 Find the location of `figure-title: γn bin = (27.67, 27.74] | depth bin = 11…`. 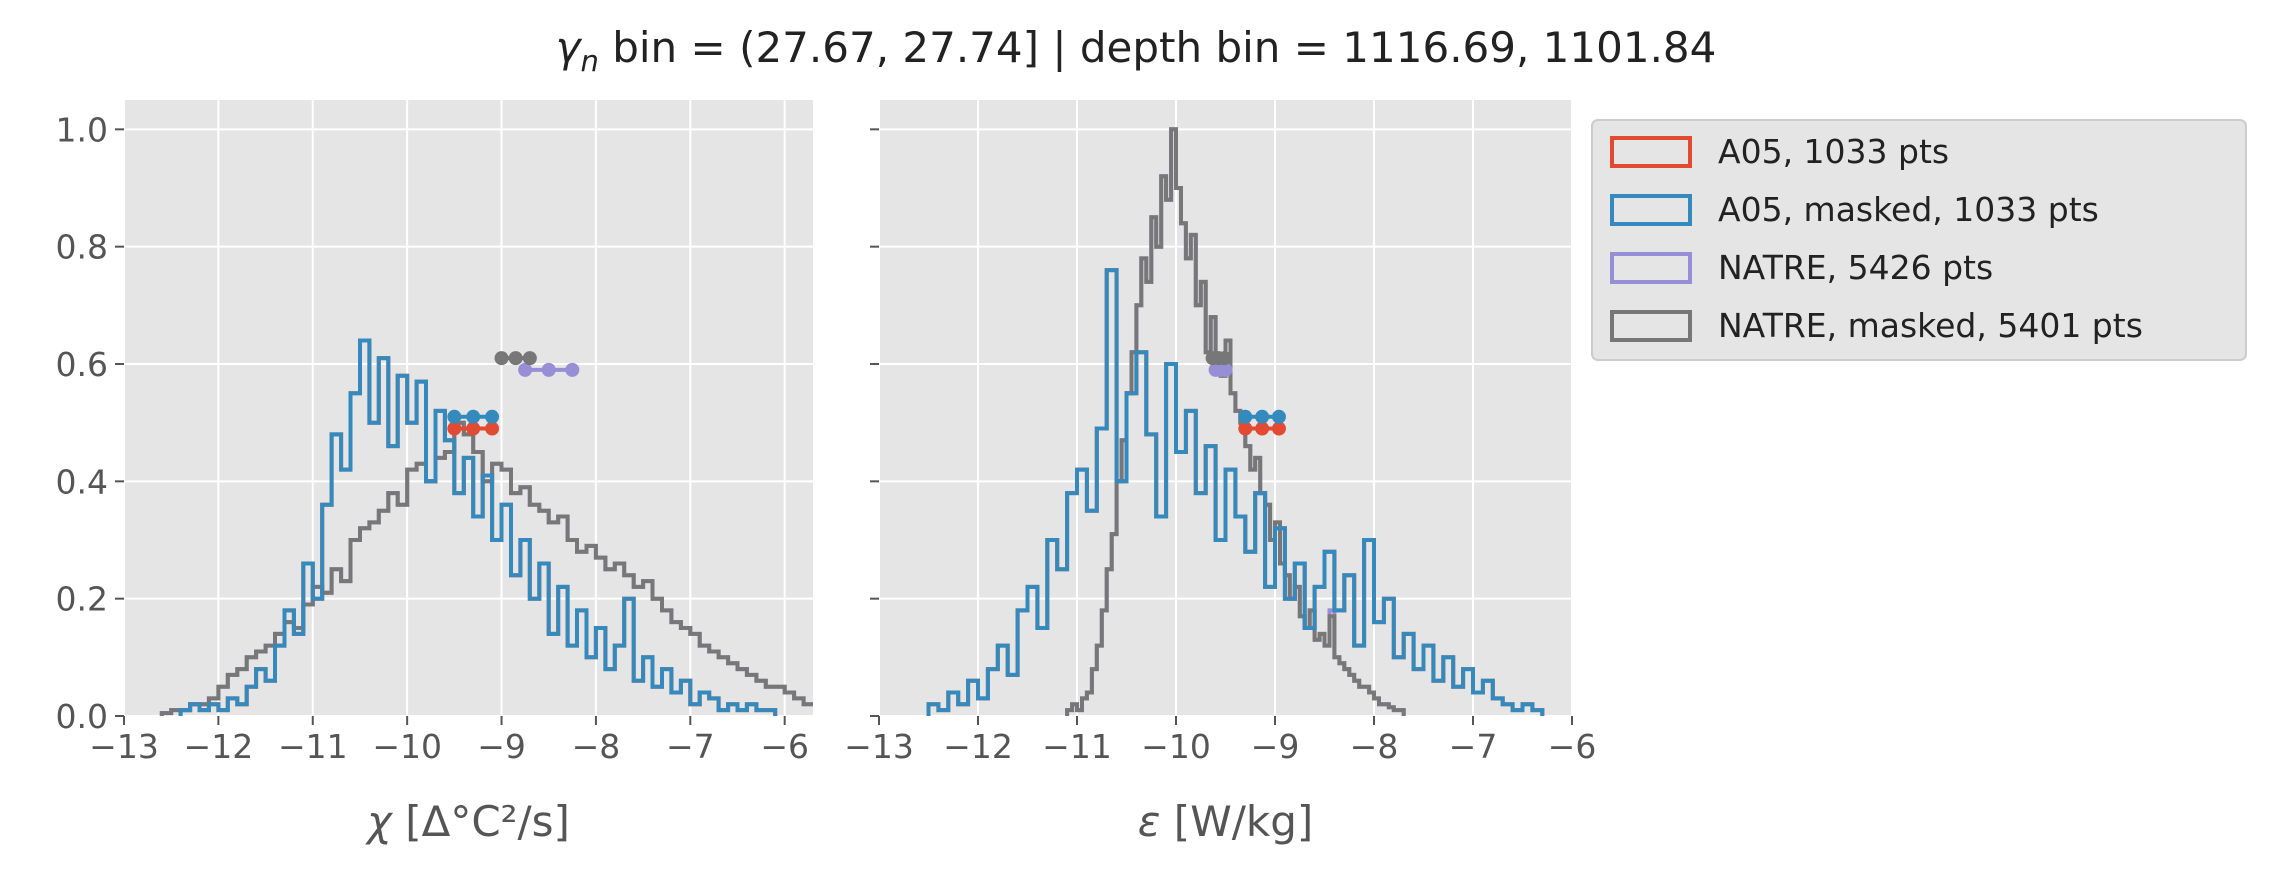

figure-title: γn bin = (27.67, 27.74] | depth bin = 11… is located at coordinates (1136, 50).